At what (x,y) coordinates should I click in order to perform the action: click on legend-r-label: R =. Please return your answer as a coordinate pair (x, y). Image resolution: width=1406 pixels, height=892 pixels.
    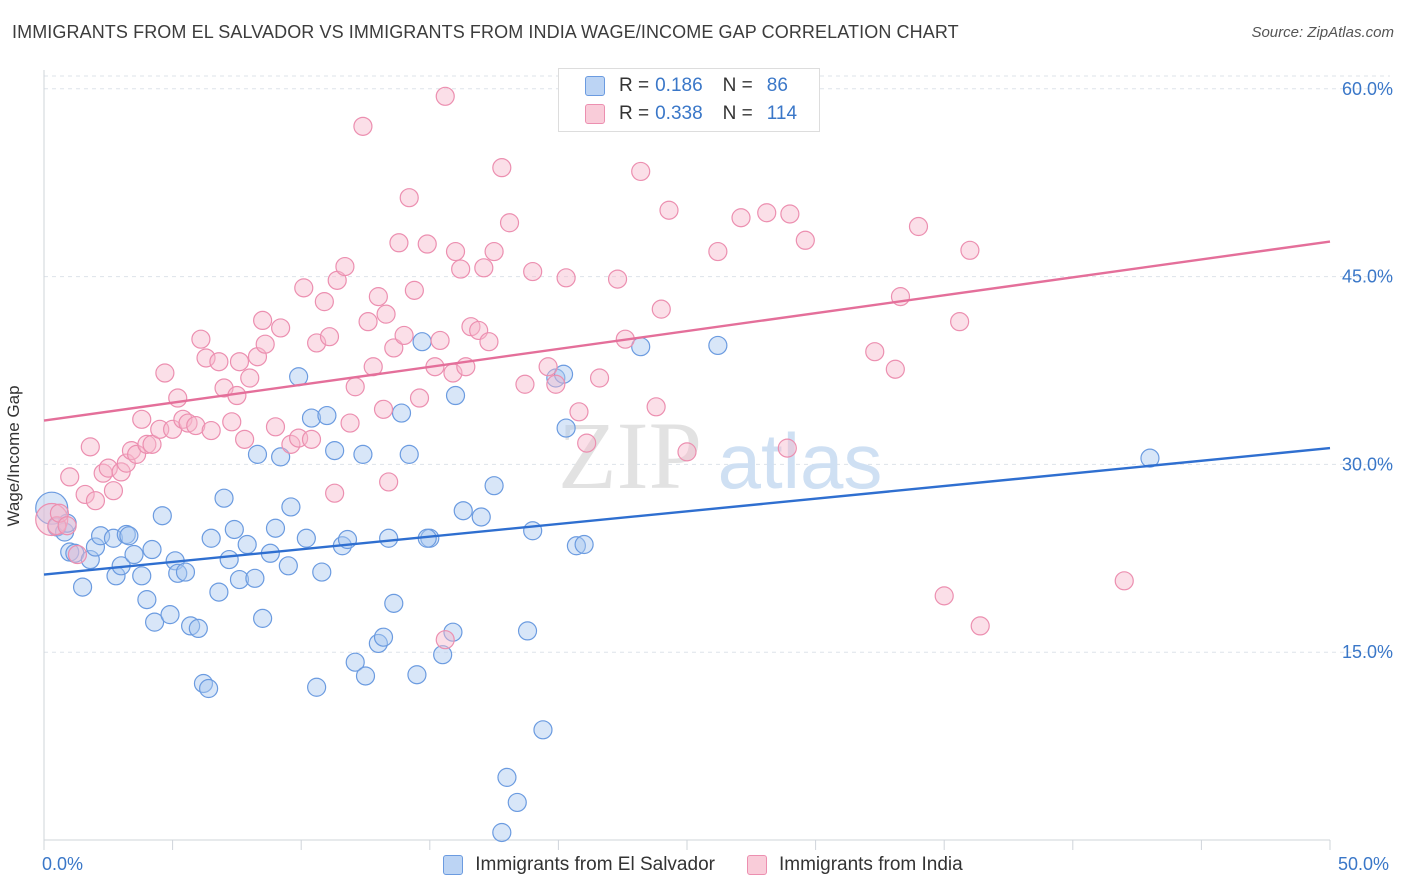
    Looking at the image, I should click on (634, 113).